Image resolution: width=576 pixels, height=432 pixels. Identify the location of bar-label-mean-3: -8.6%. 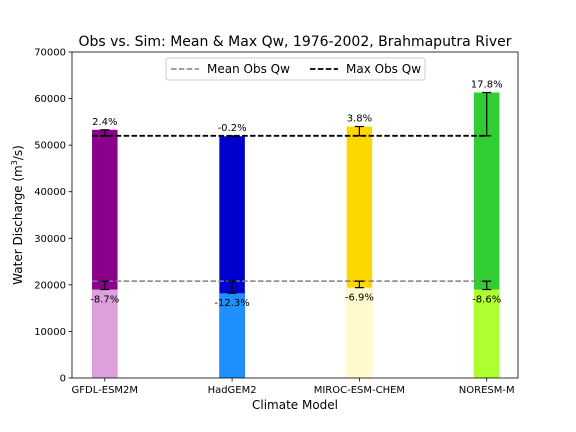
(486, 300).